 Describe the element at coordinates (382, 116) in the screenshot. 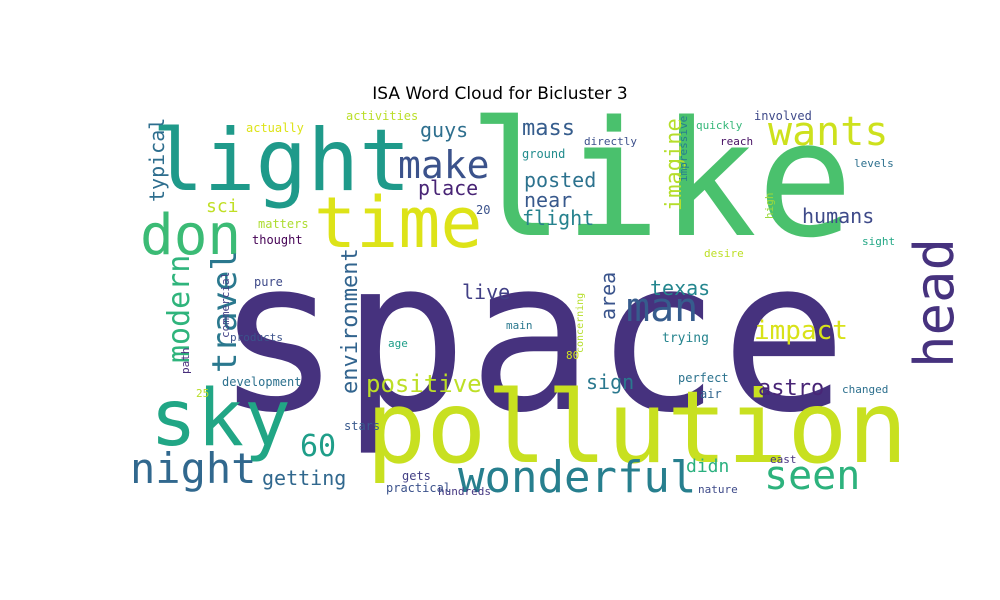

I see `word-activities: activities` at that location.